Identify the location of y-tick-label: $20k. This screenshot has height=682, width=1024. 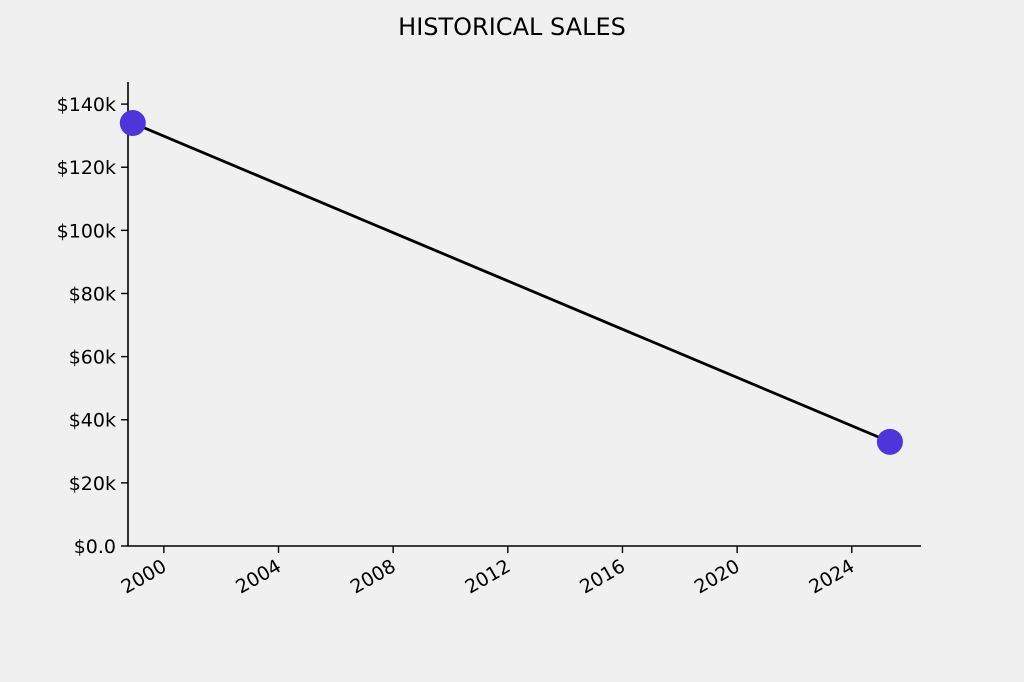
(92, 484).